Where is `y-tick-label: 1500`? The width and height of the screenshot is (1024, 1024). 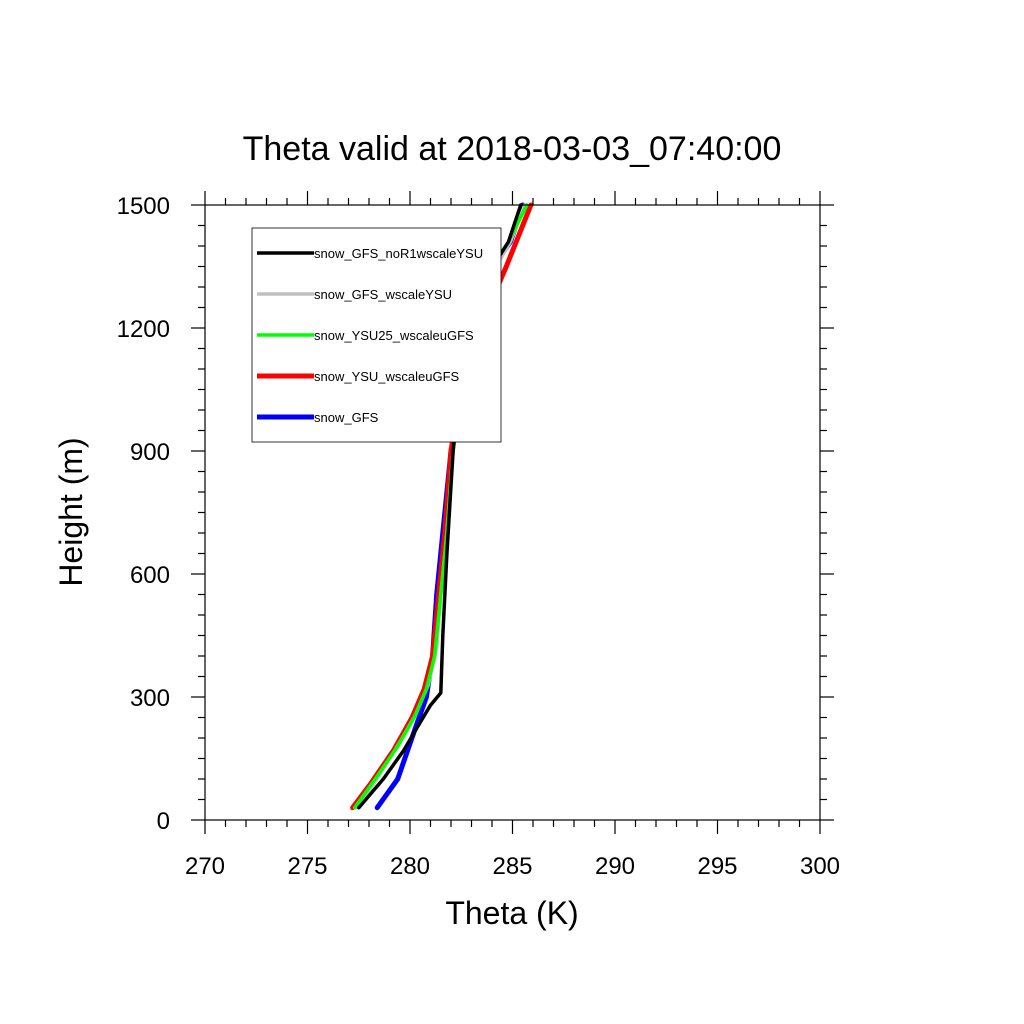
y-tick-label: 1500 is located at coordinates (143, 206).